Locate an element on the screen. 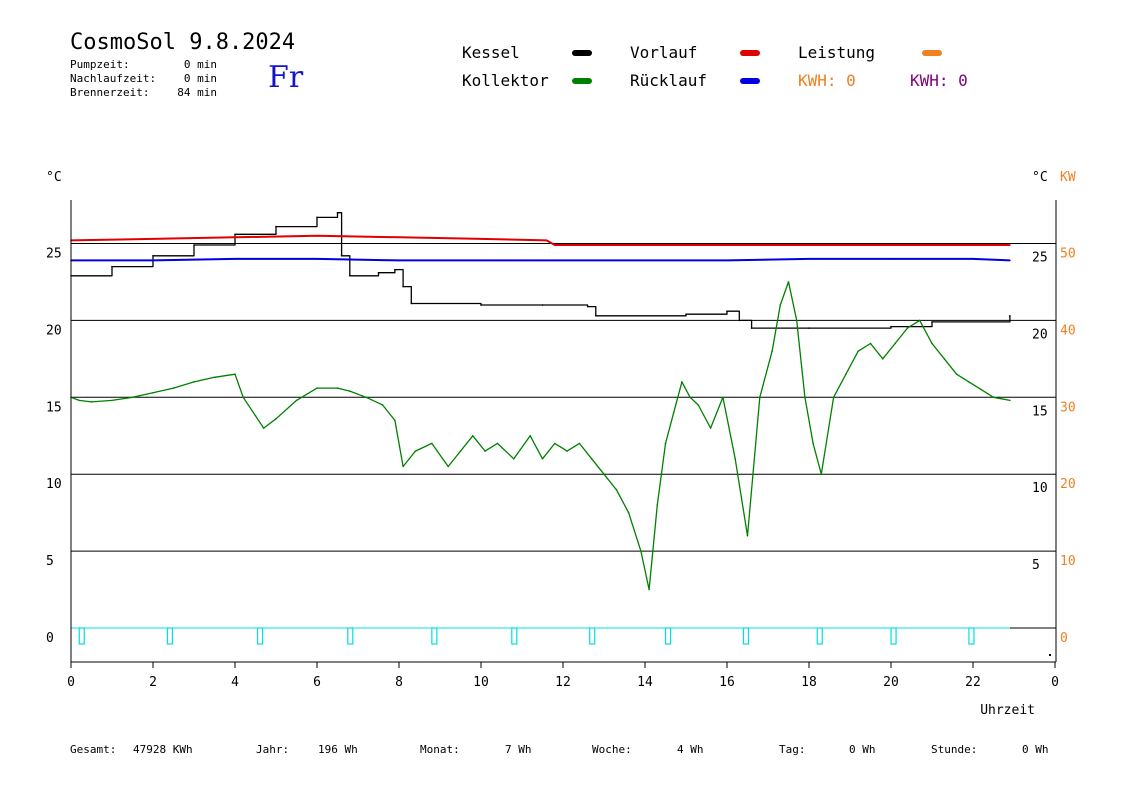 Image resolution: width=1148 pixels, height=812 pixels. x-axis-label: Uhrzeit is located at coordinates (1007, 710).